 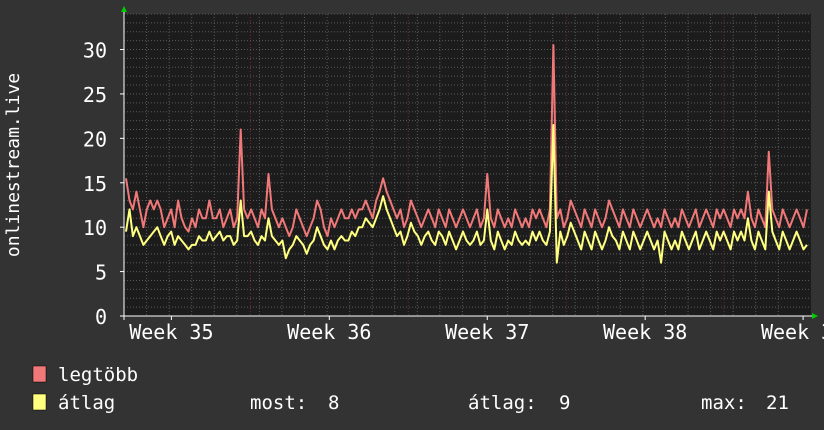 I want to click on stat-max-label: max:, so click(x=724, y=403).